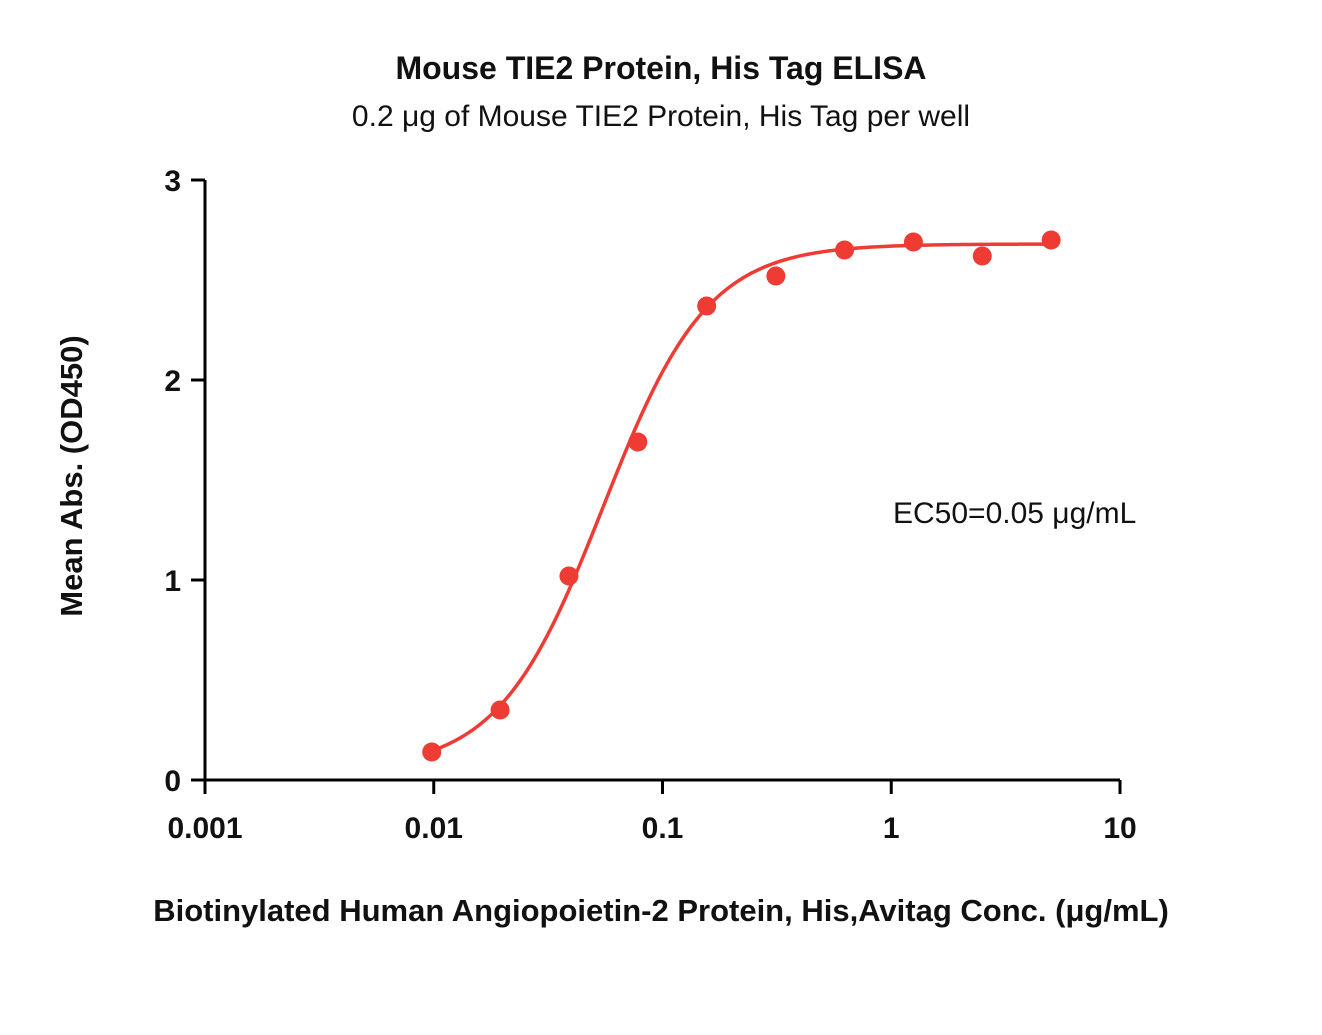  Describe the element at coordinates (1119, 828) in the screenshot. I see `x-tick-label: 10` at that location.